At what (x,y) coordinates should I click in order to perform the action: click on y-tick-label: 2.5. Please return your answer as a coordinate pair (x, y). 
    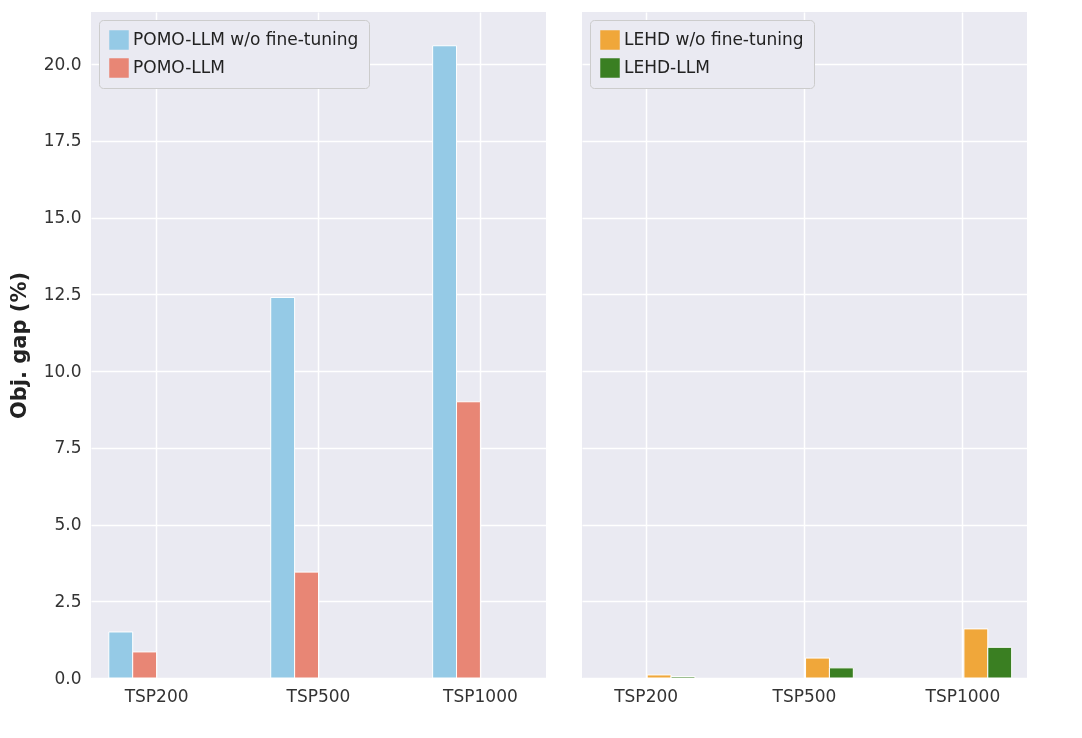
    Looking at the image, I should click on (68, 600).